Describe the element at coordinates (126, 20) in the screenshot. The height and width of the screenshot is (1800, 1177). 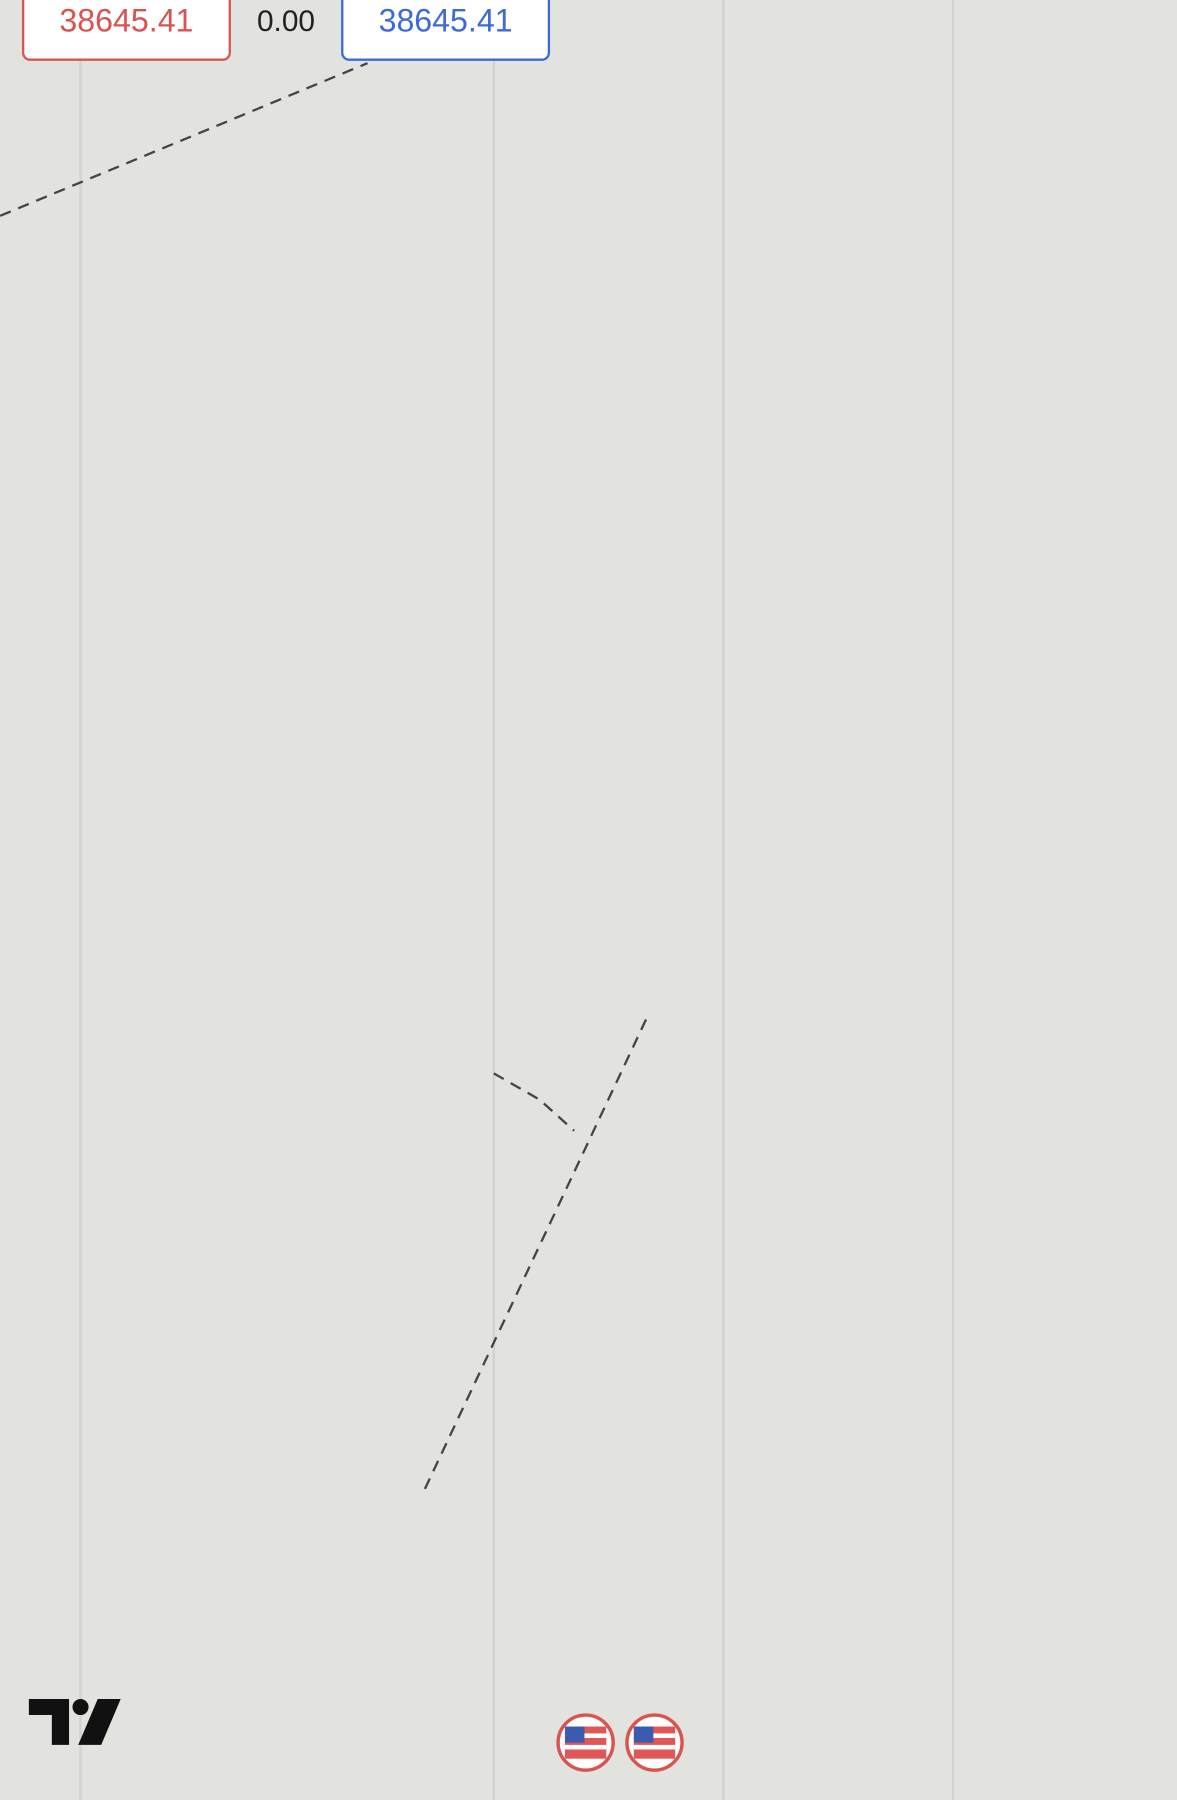
I see `price-left: 38645.41` at that location.